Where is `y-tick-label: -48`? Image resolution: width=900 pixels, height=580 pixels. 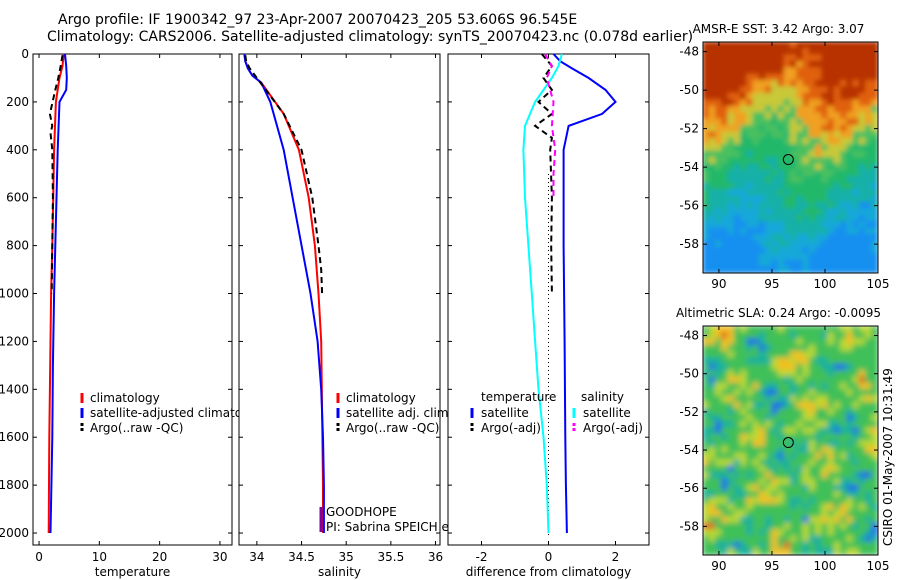
y-tick-label: -48 is located at coordinates (689, 336).